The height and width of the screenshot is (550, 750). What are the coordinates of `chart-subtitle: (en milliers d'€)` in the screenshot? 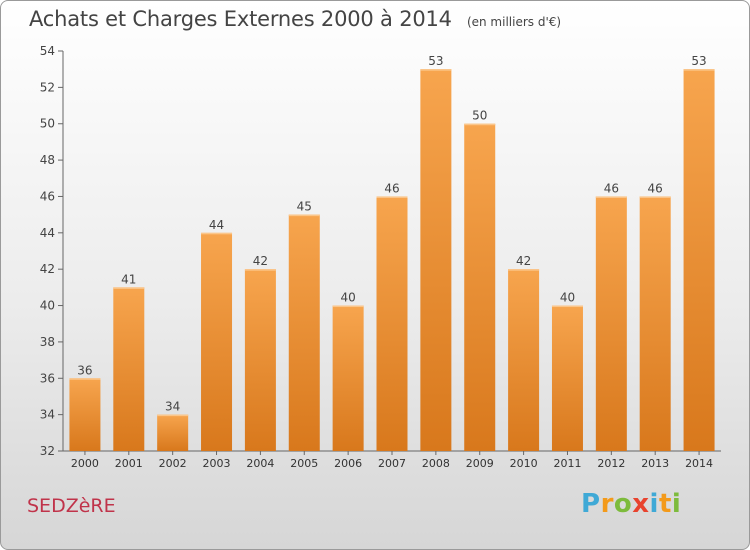 It's located at (514, 22).